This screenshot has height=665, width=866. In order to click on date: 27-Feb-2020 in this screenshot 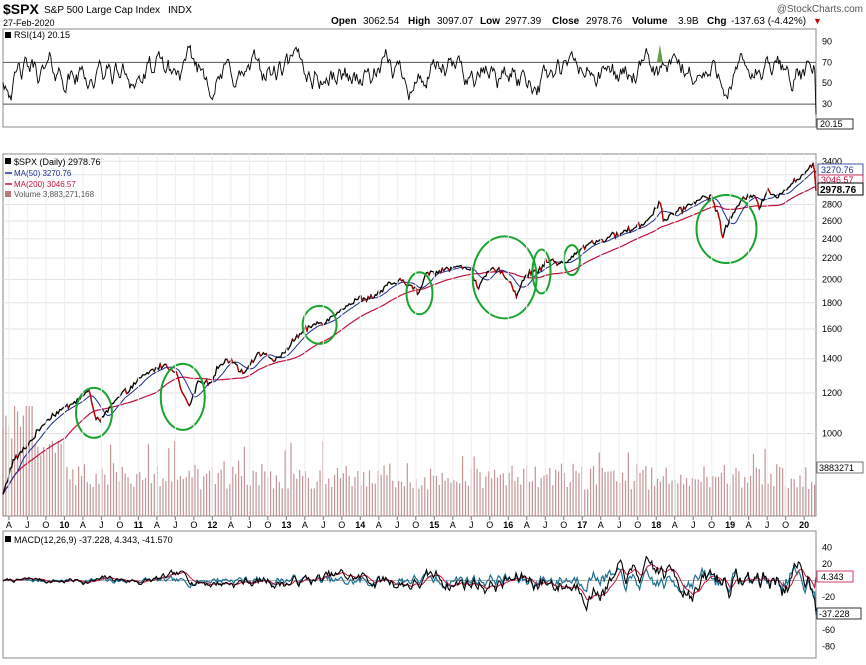, I will do `click(29, 23)`.